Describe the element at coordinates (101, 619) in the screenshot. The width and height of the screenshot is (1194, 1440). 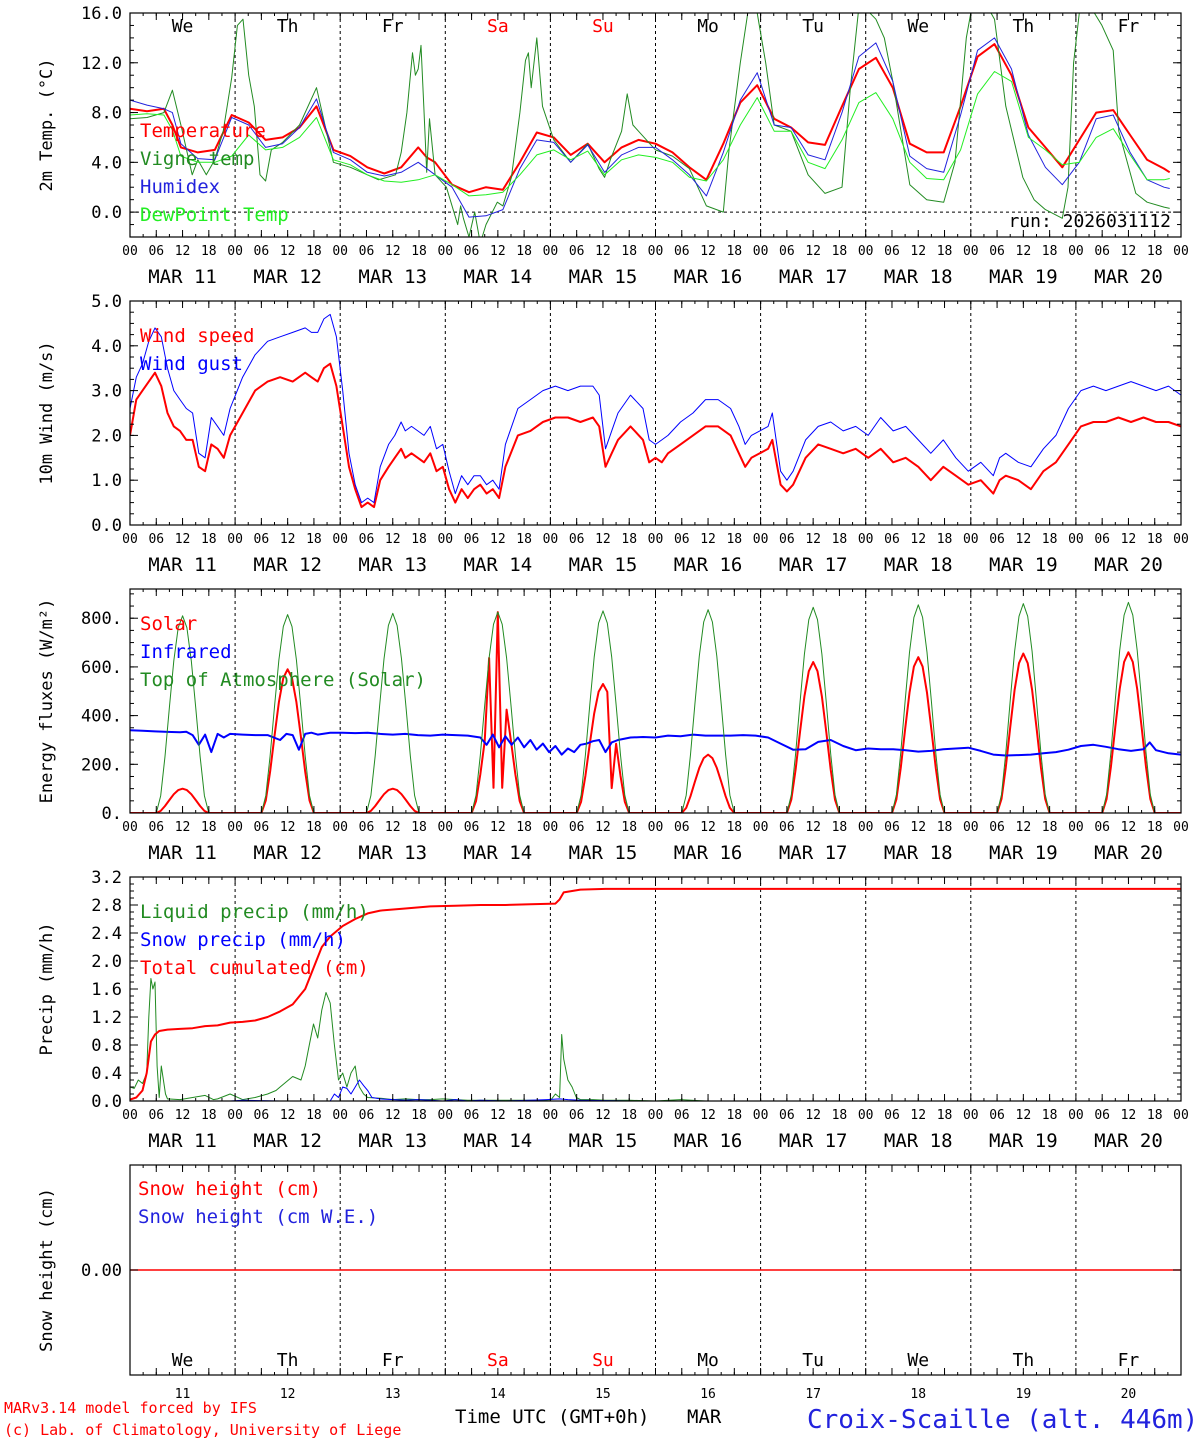
I see `y-tick-label: 800.` at that location.